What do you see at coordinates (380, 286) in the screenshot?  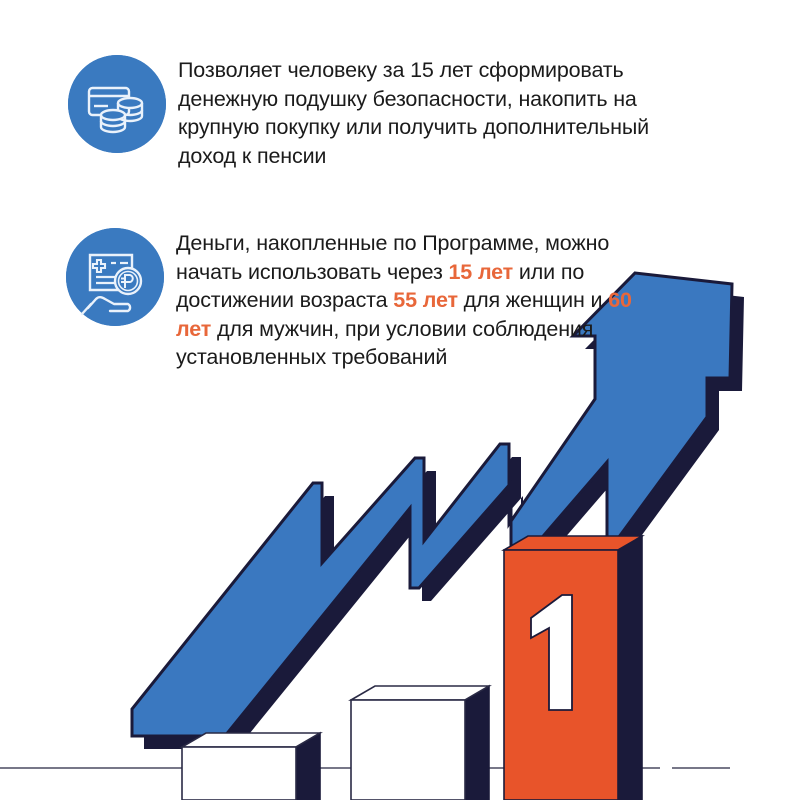 I see `bullet-text-2-part-2: или по достижении возраста` at bounding box center [380, 286].